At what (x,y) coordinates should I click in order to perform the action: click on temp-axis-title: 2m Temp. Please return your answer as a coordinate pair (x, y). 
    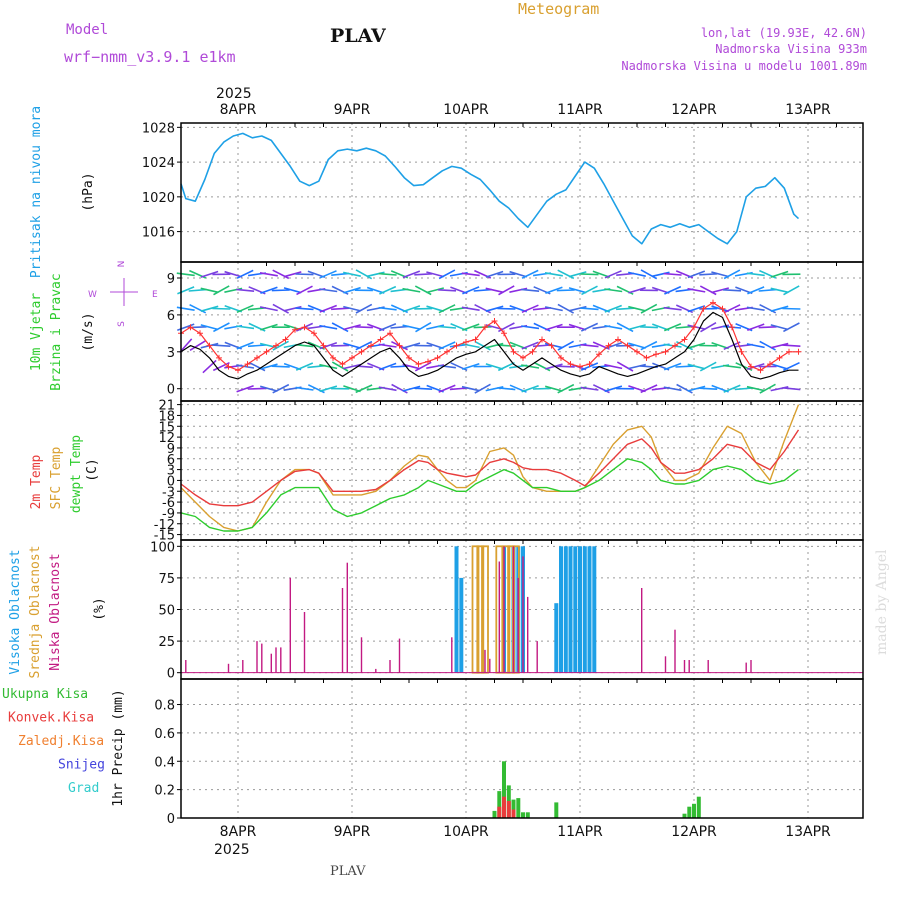
    Looking at the image, I should click on (36, 481).